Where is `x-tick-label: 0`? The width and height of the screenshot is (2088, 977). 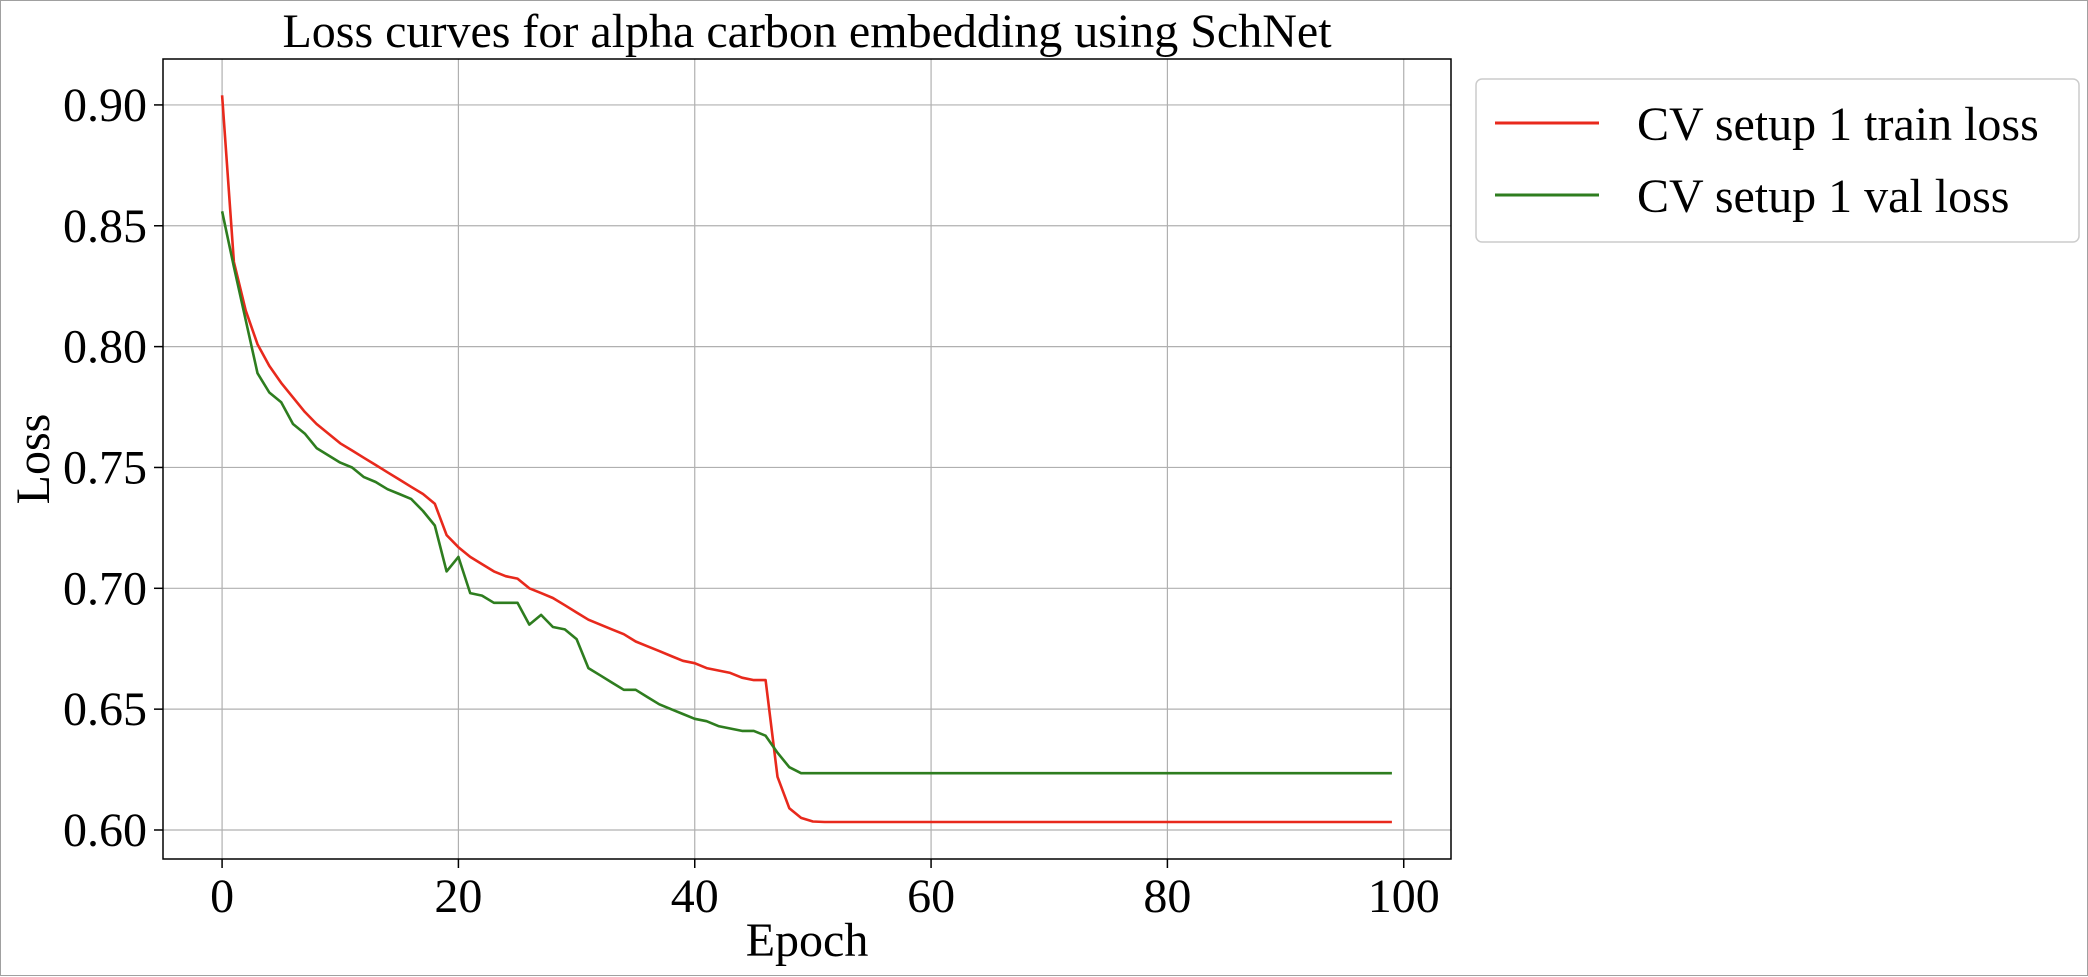 x-tick-label: 0 is located at coordinates (222, 896).